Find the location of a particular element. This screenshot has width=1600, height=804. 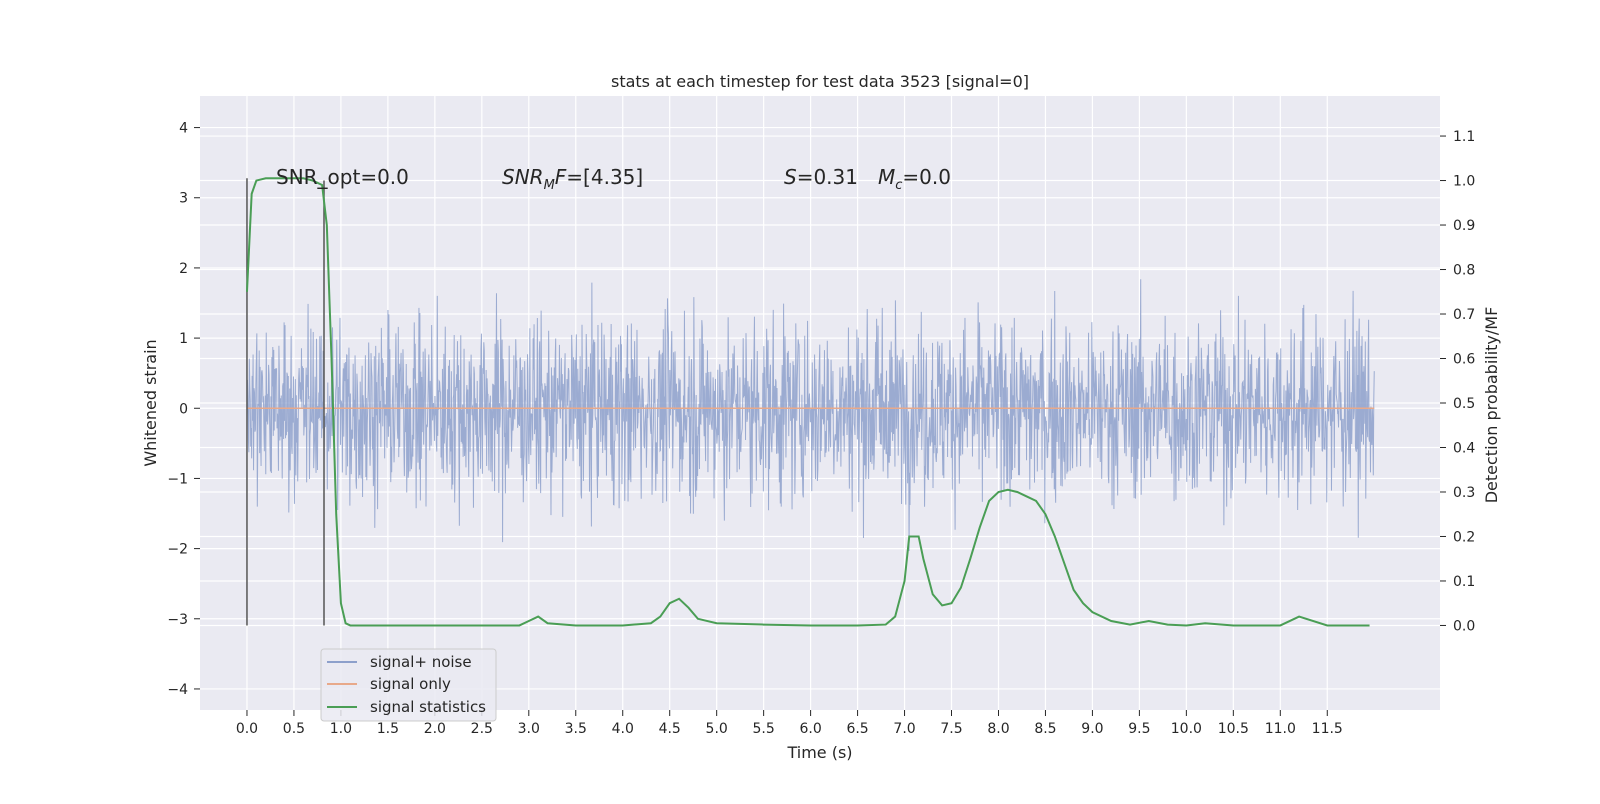

y-tick-label: −3 is located at coordinates (177, 620).